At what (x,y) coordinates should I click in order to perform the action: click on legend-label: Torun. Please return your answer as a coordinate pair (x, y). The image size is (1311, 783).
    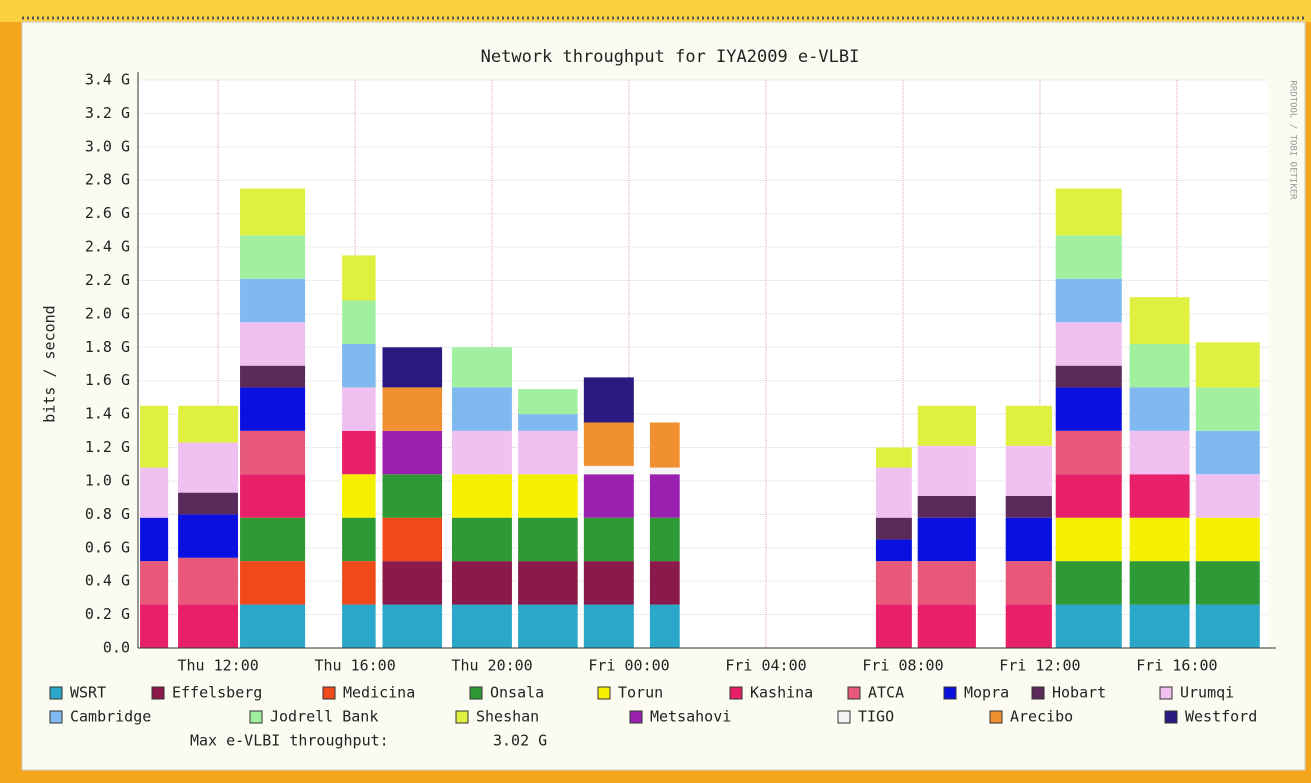
    Looking at the image, I should click on (640, 693).